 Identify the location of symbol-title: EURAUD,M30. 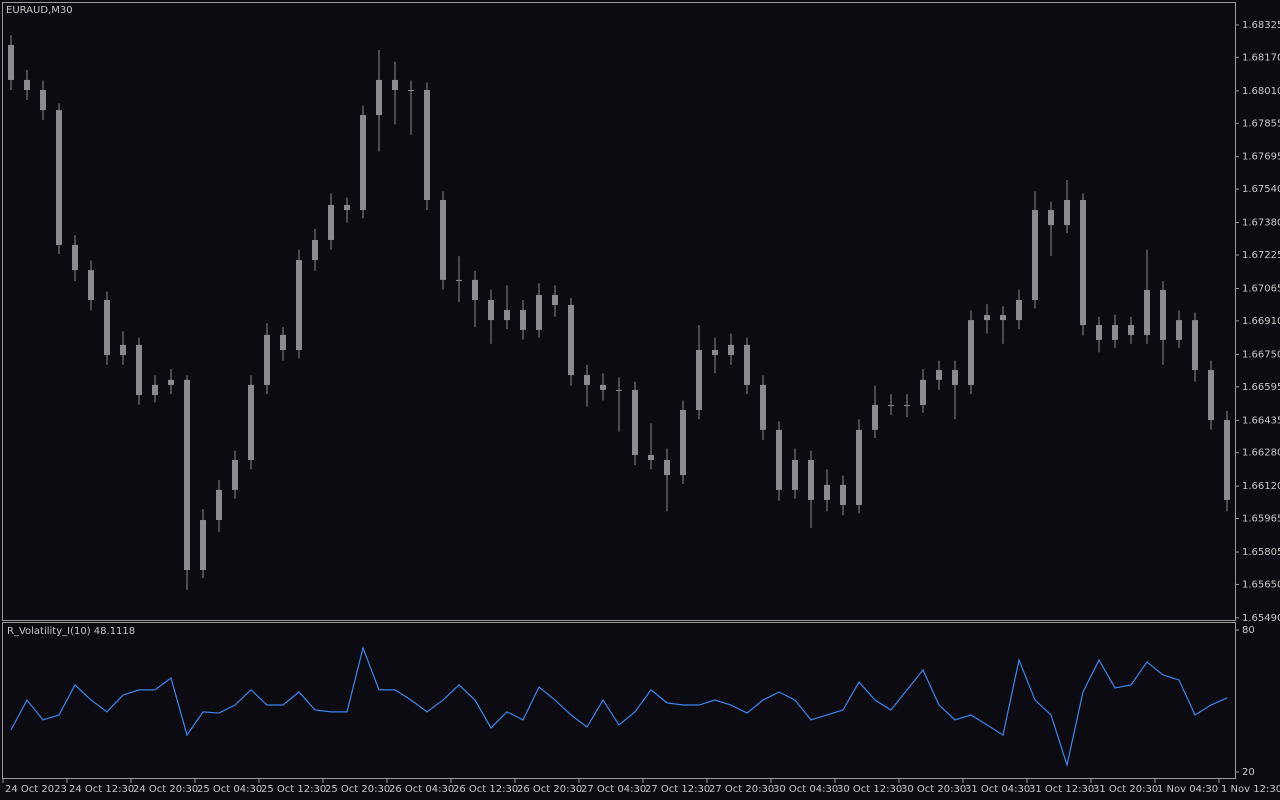
(39, 10).